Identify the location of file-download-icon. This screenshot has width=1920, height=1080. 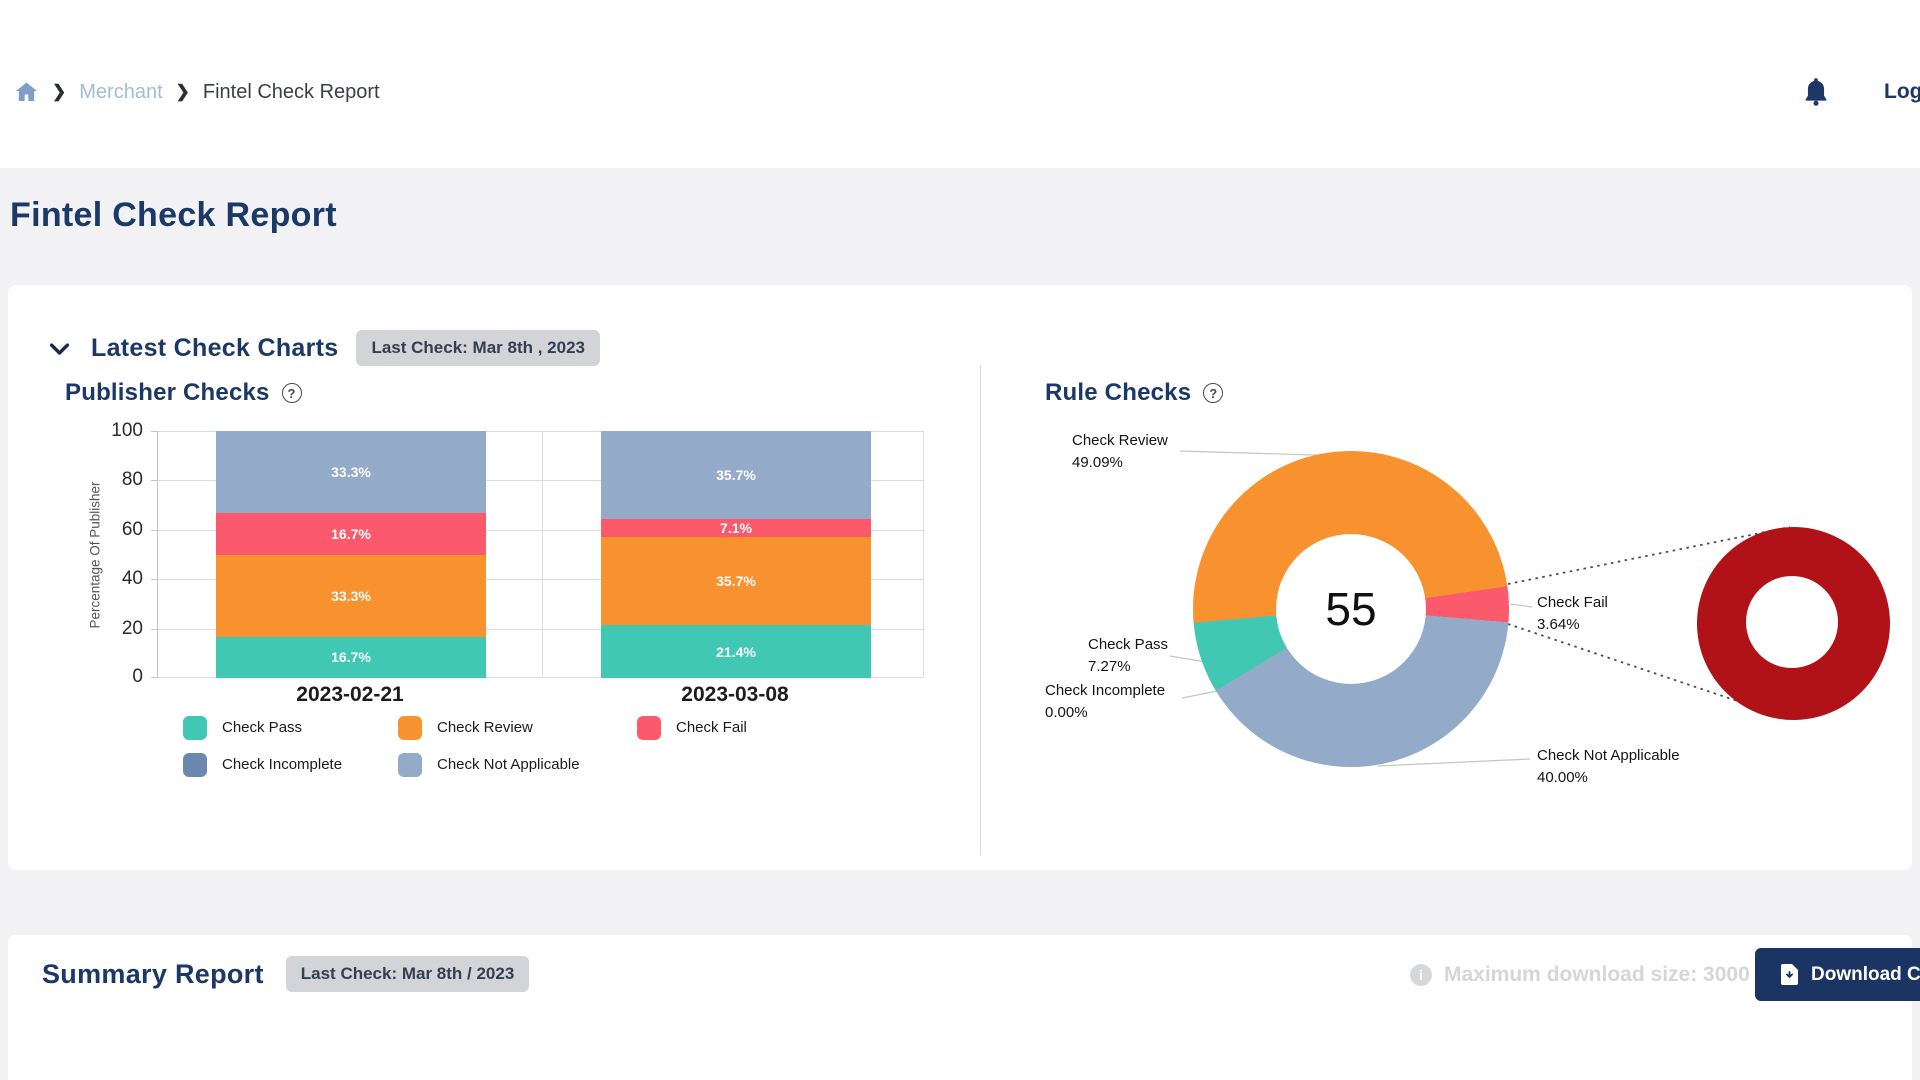
(1789, 974).